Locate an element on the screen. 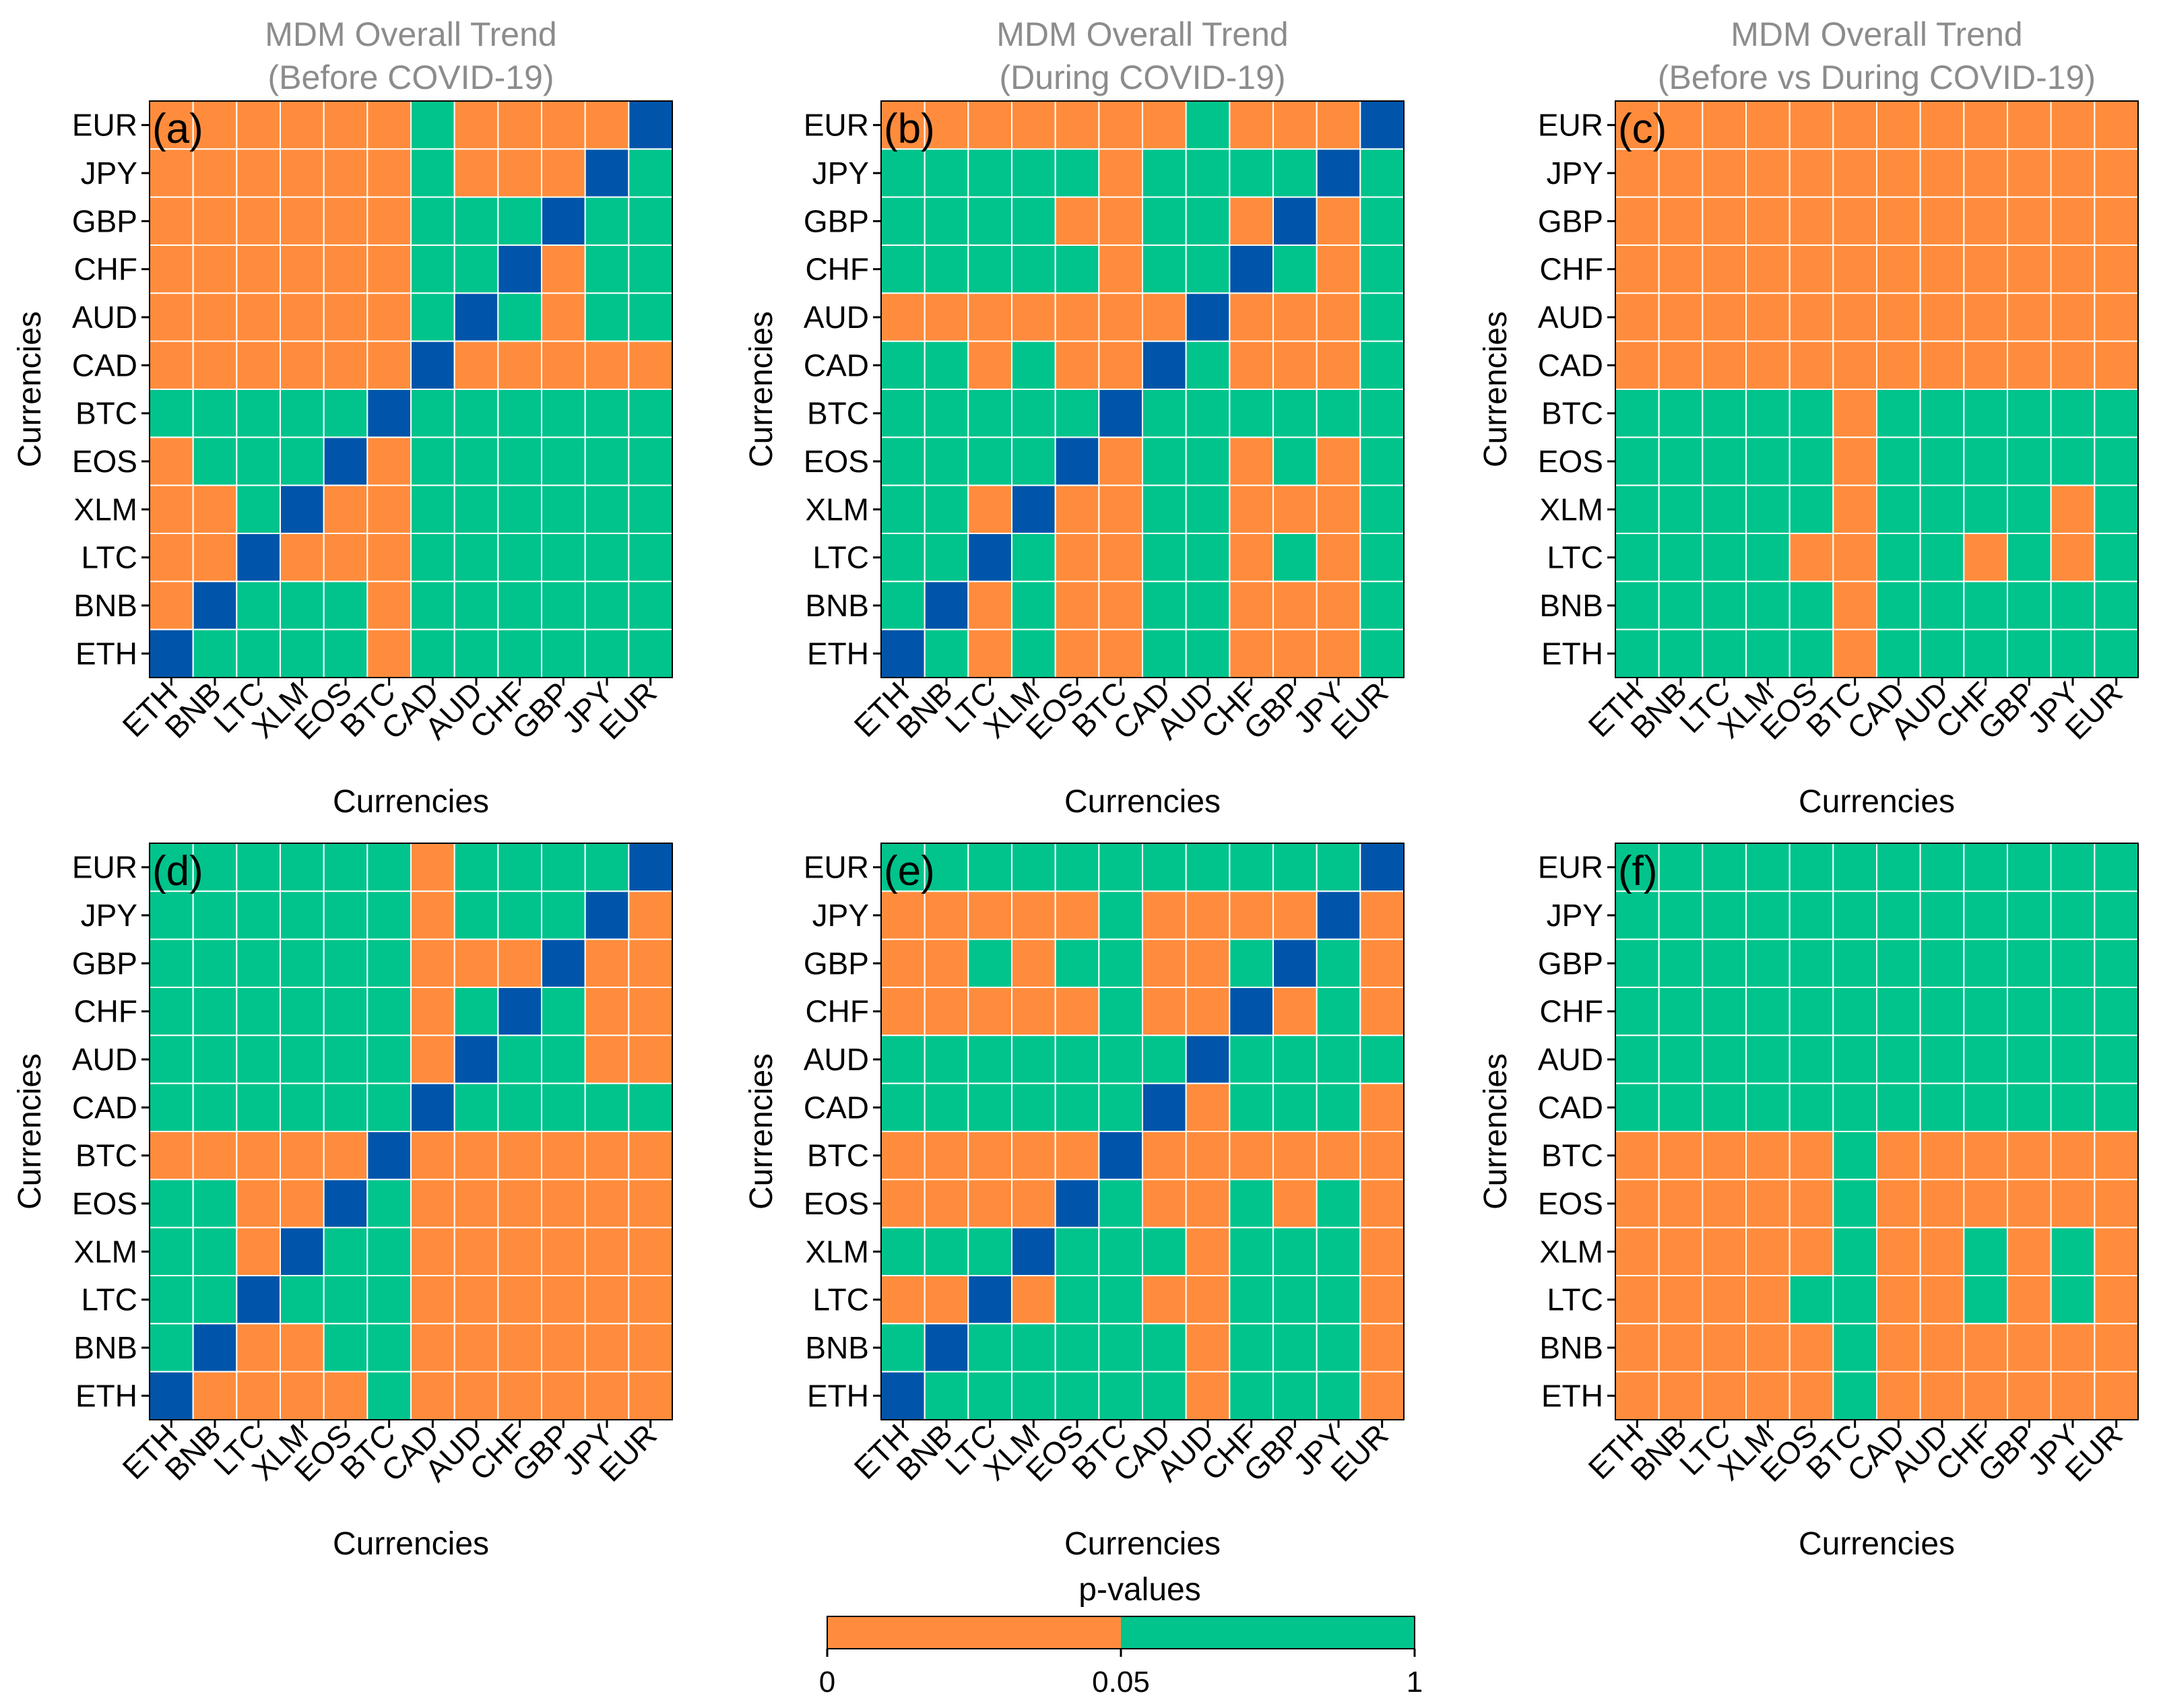  y-tick-label: XLM is located at coordinates (1571, 1252).